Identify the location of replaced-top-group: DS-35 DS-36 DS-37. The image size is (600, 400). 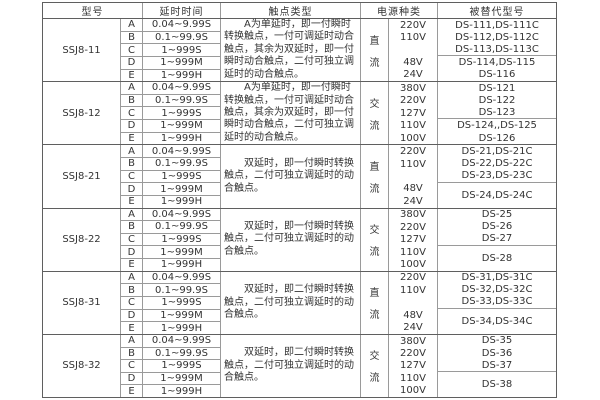
(497, 354).